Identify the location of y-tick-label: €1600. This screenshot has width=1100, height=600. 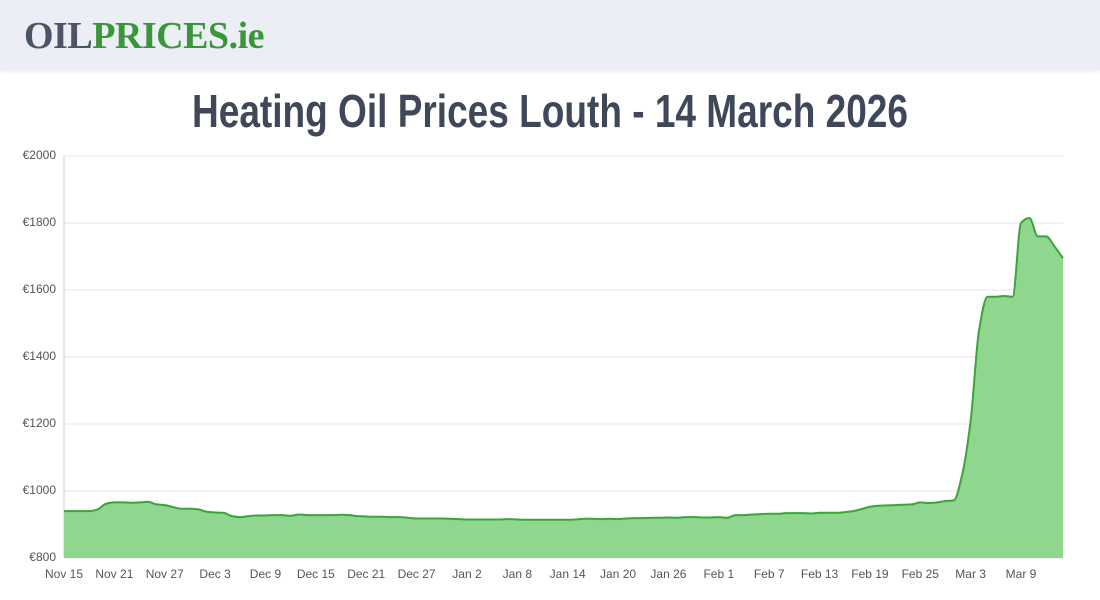
(40, 289).